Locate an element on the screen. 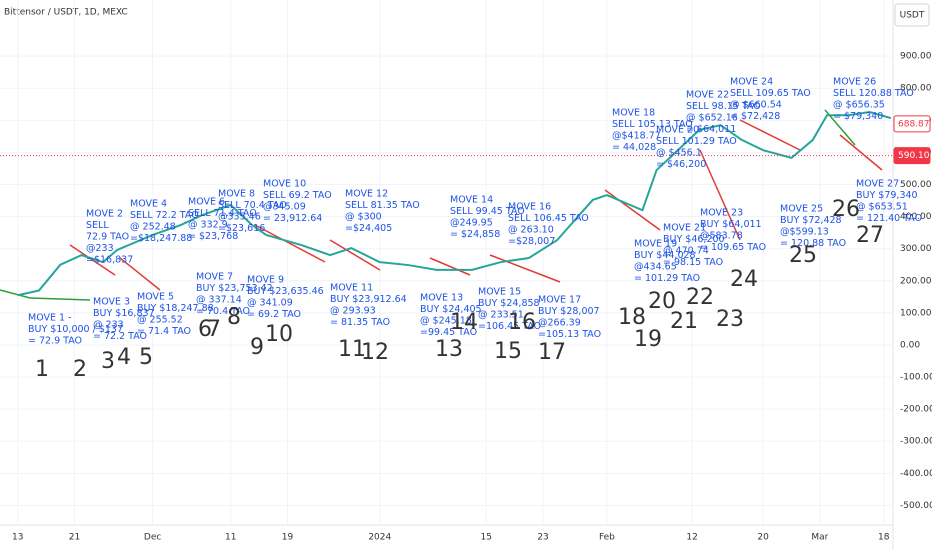 This screenshot has height=550, width=932. annotation-text: @233 is located at coordinates (100, 248).